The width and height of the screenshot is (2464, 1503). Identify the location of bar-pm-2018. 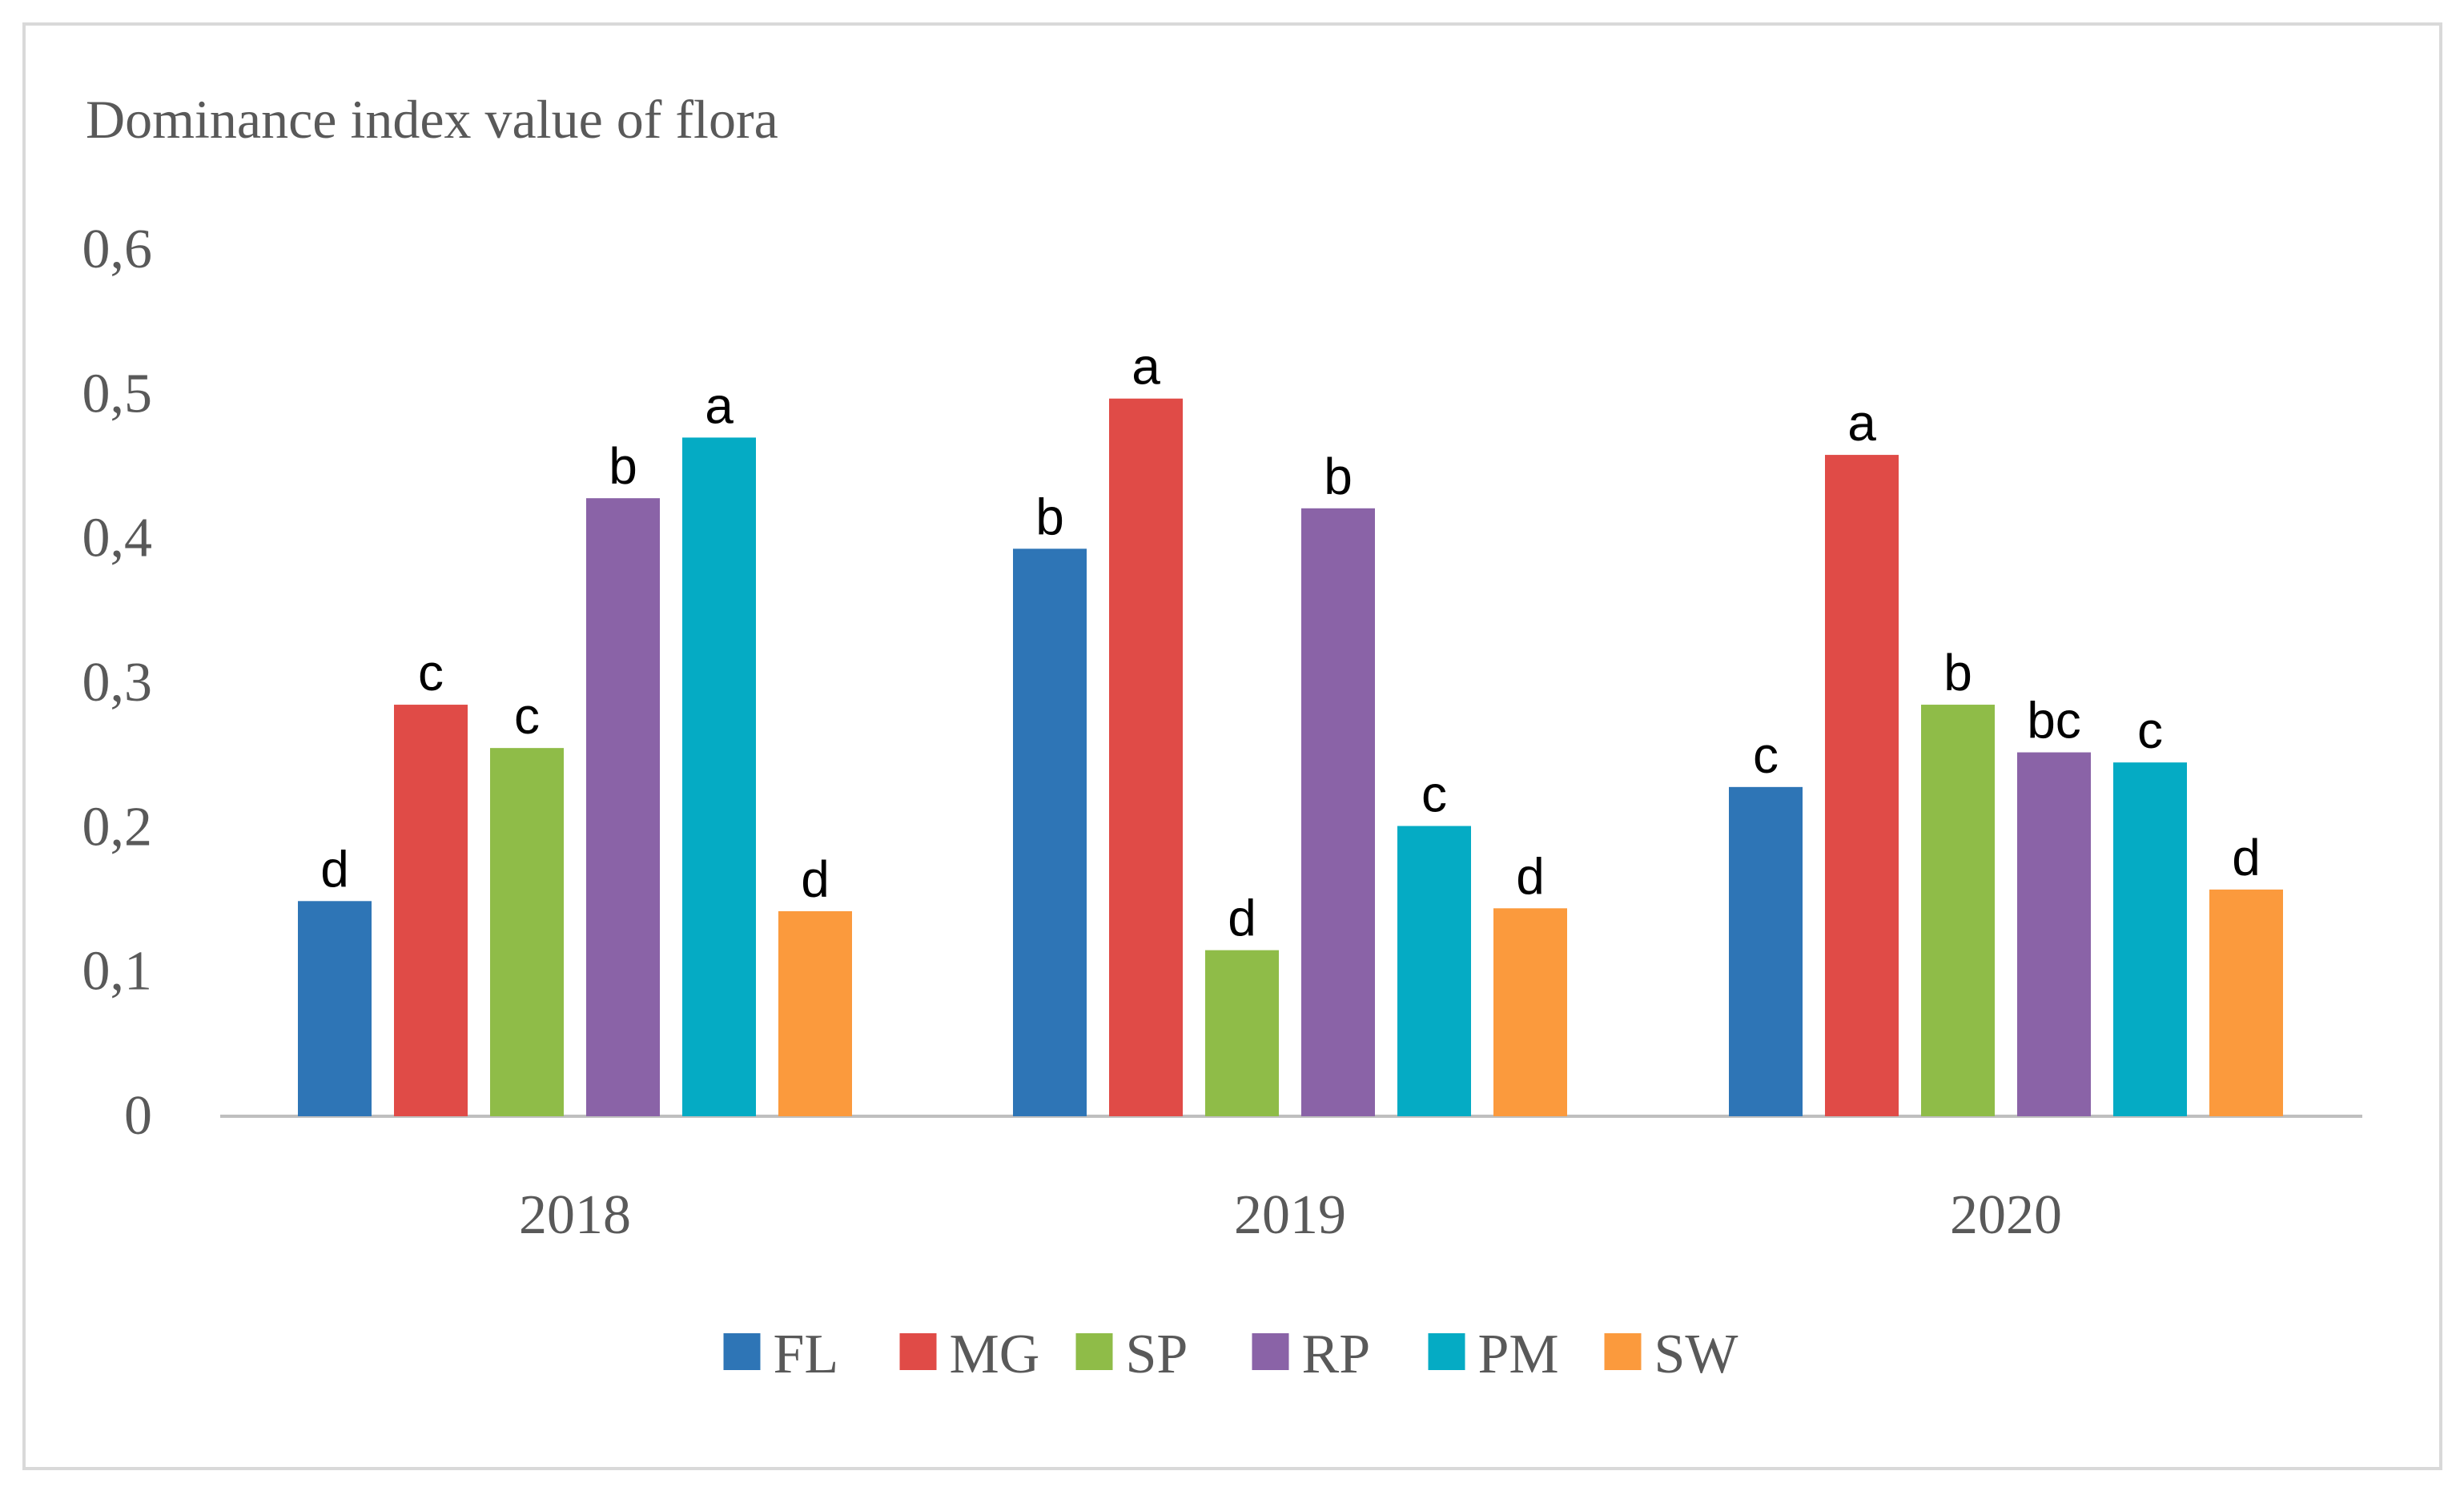
(719, 776).